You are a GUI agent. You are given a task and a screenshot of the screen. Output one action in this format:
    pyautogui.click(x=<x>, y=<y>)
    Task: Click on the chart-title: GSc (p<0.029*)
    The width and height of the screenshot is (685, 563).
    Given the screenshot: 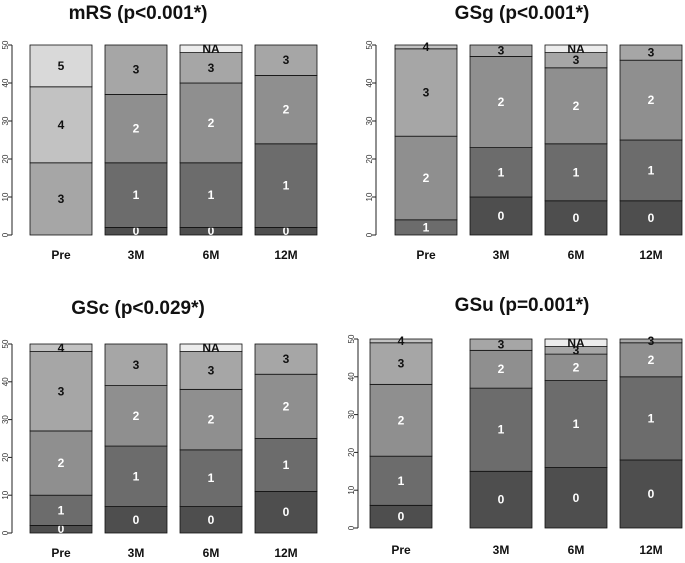 What is the action you would take?
    pyautogui.click(x=138, y=308)
    